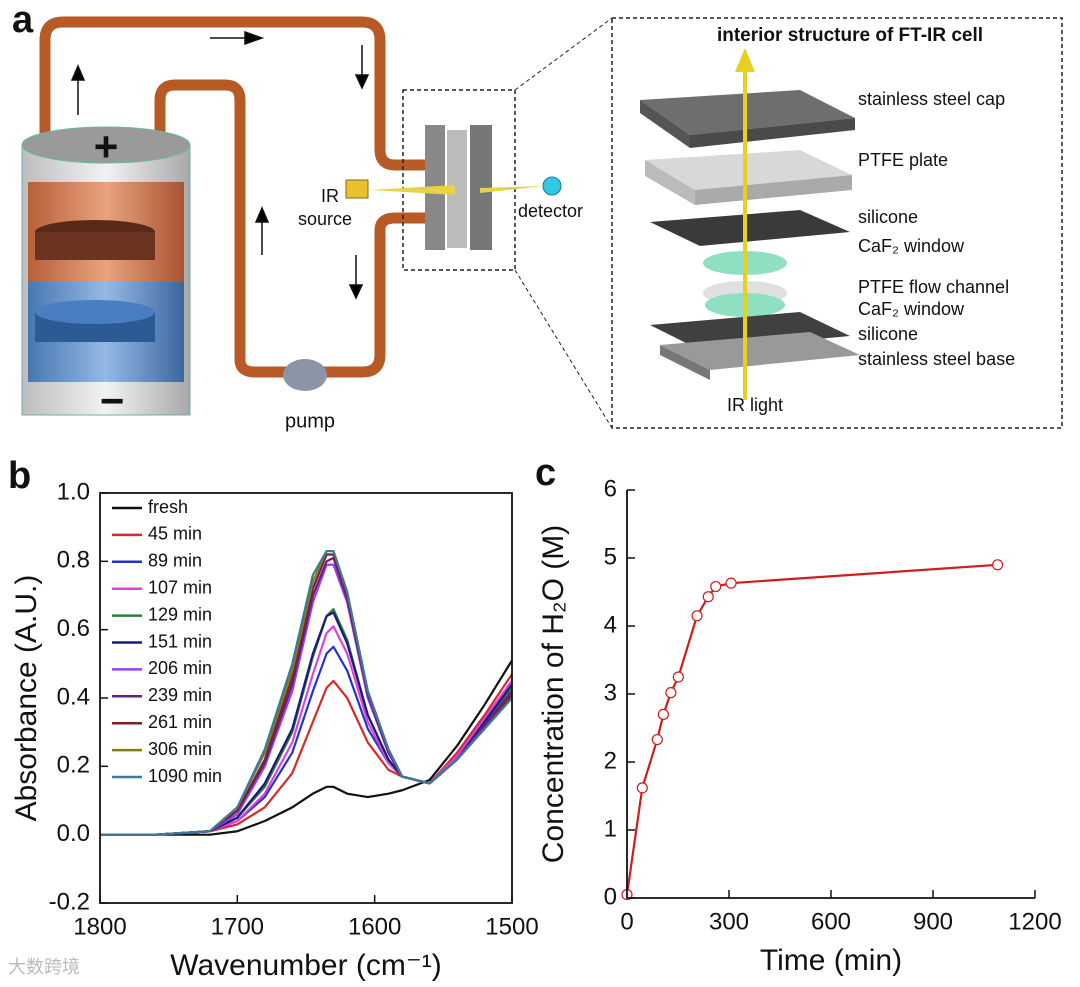 Image resolution: width=1080 pixels, height=987 pixels. I want to click on y-tick-label: -0.2, so click(69, 901).